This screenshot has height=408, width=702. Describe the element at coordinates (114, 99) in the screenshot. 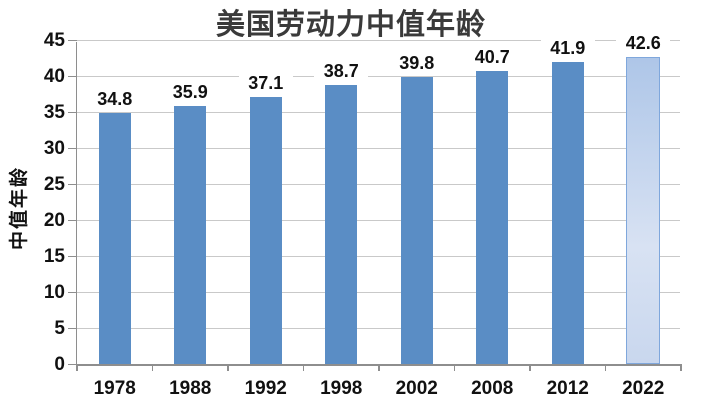

I see `value-label-1978: 34.8` at that location.